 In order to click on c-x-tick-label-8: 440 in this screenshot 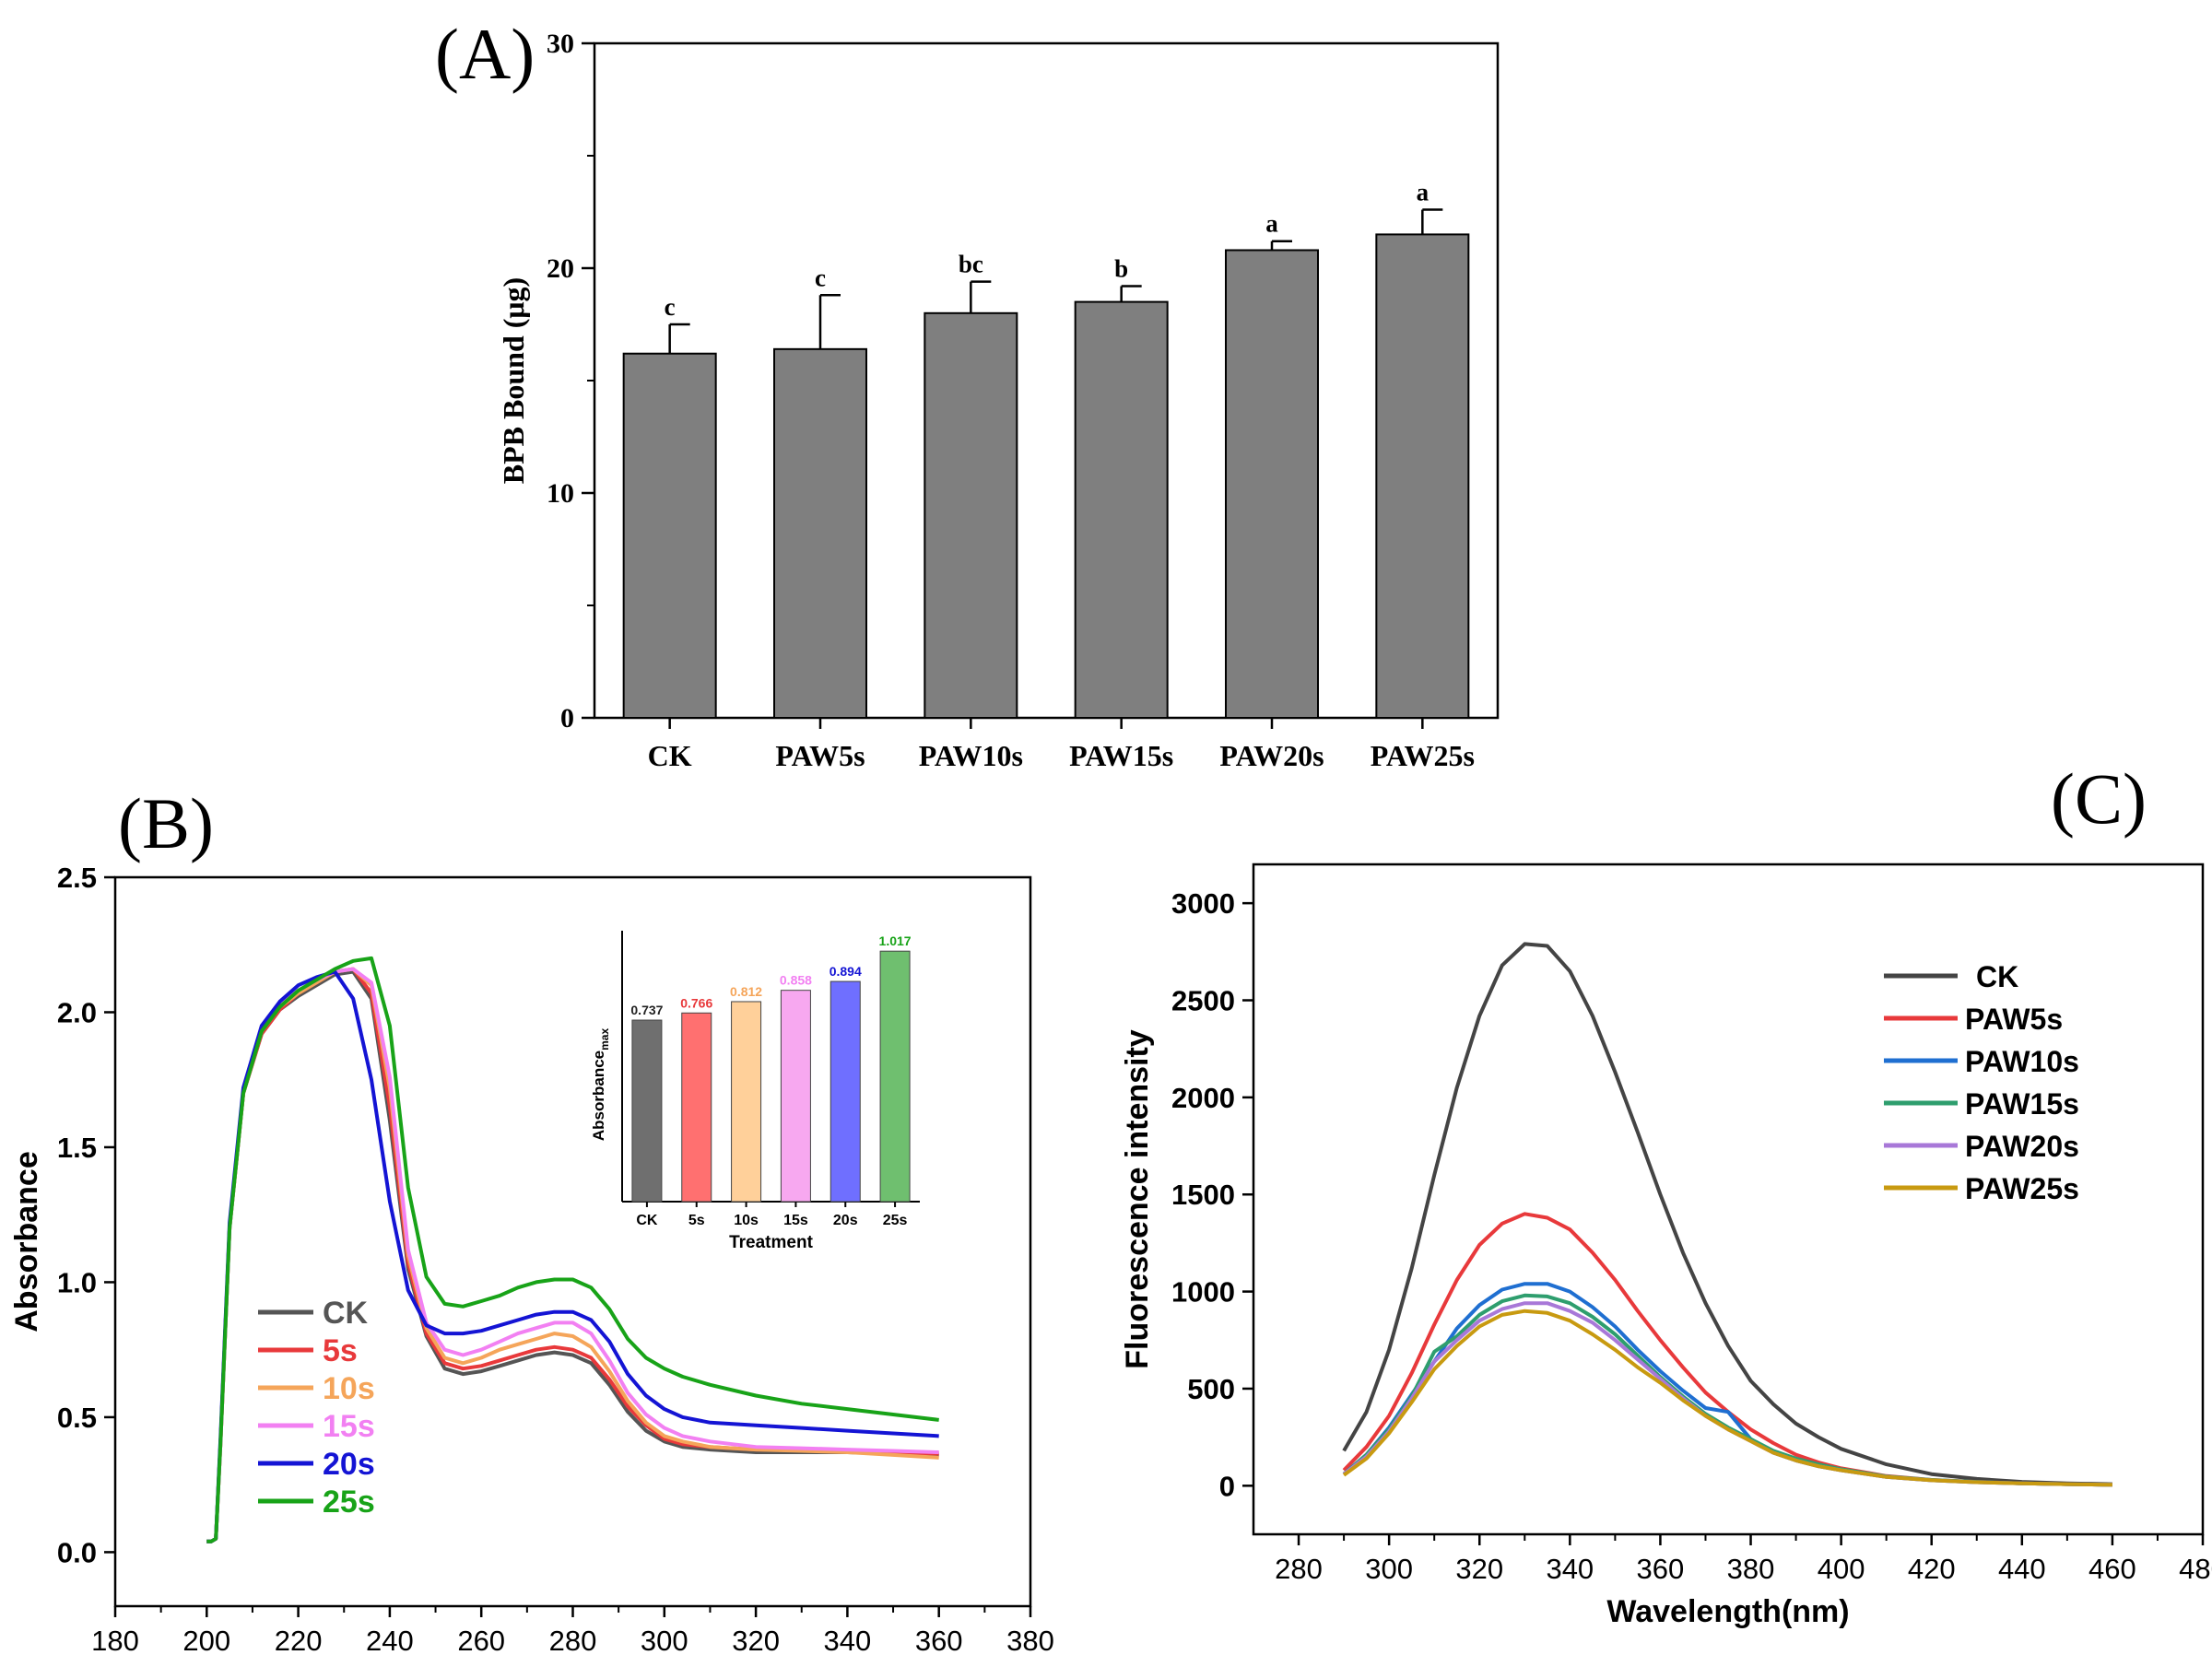, I will do `click(2022, 1569)`.